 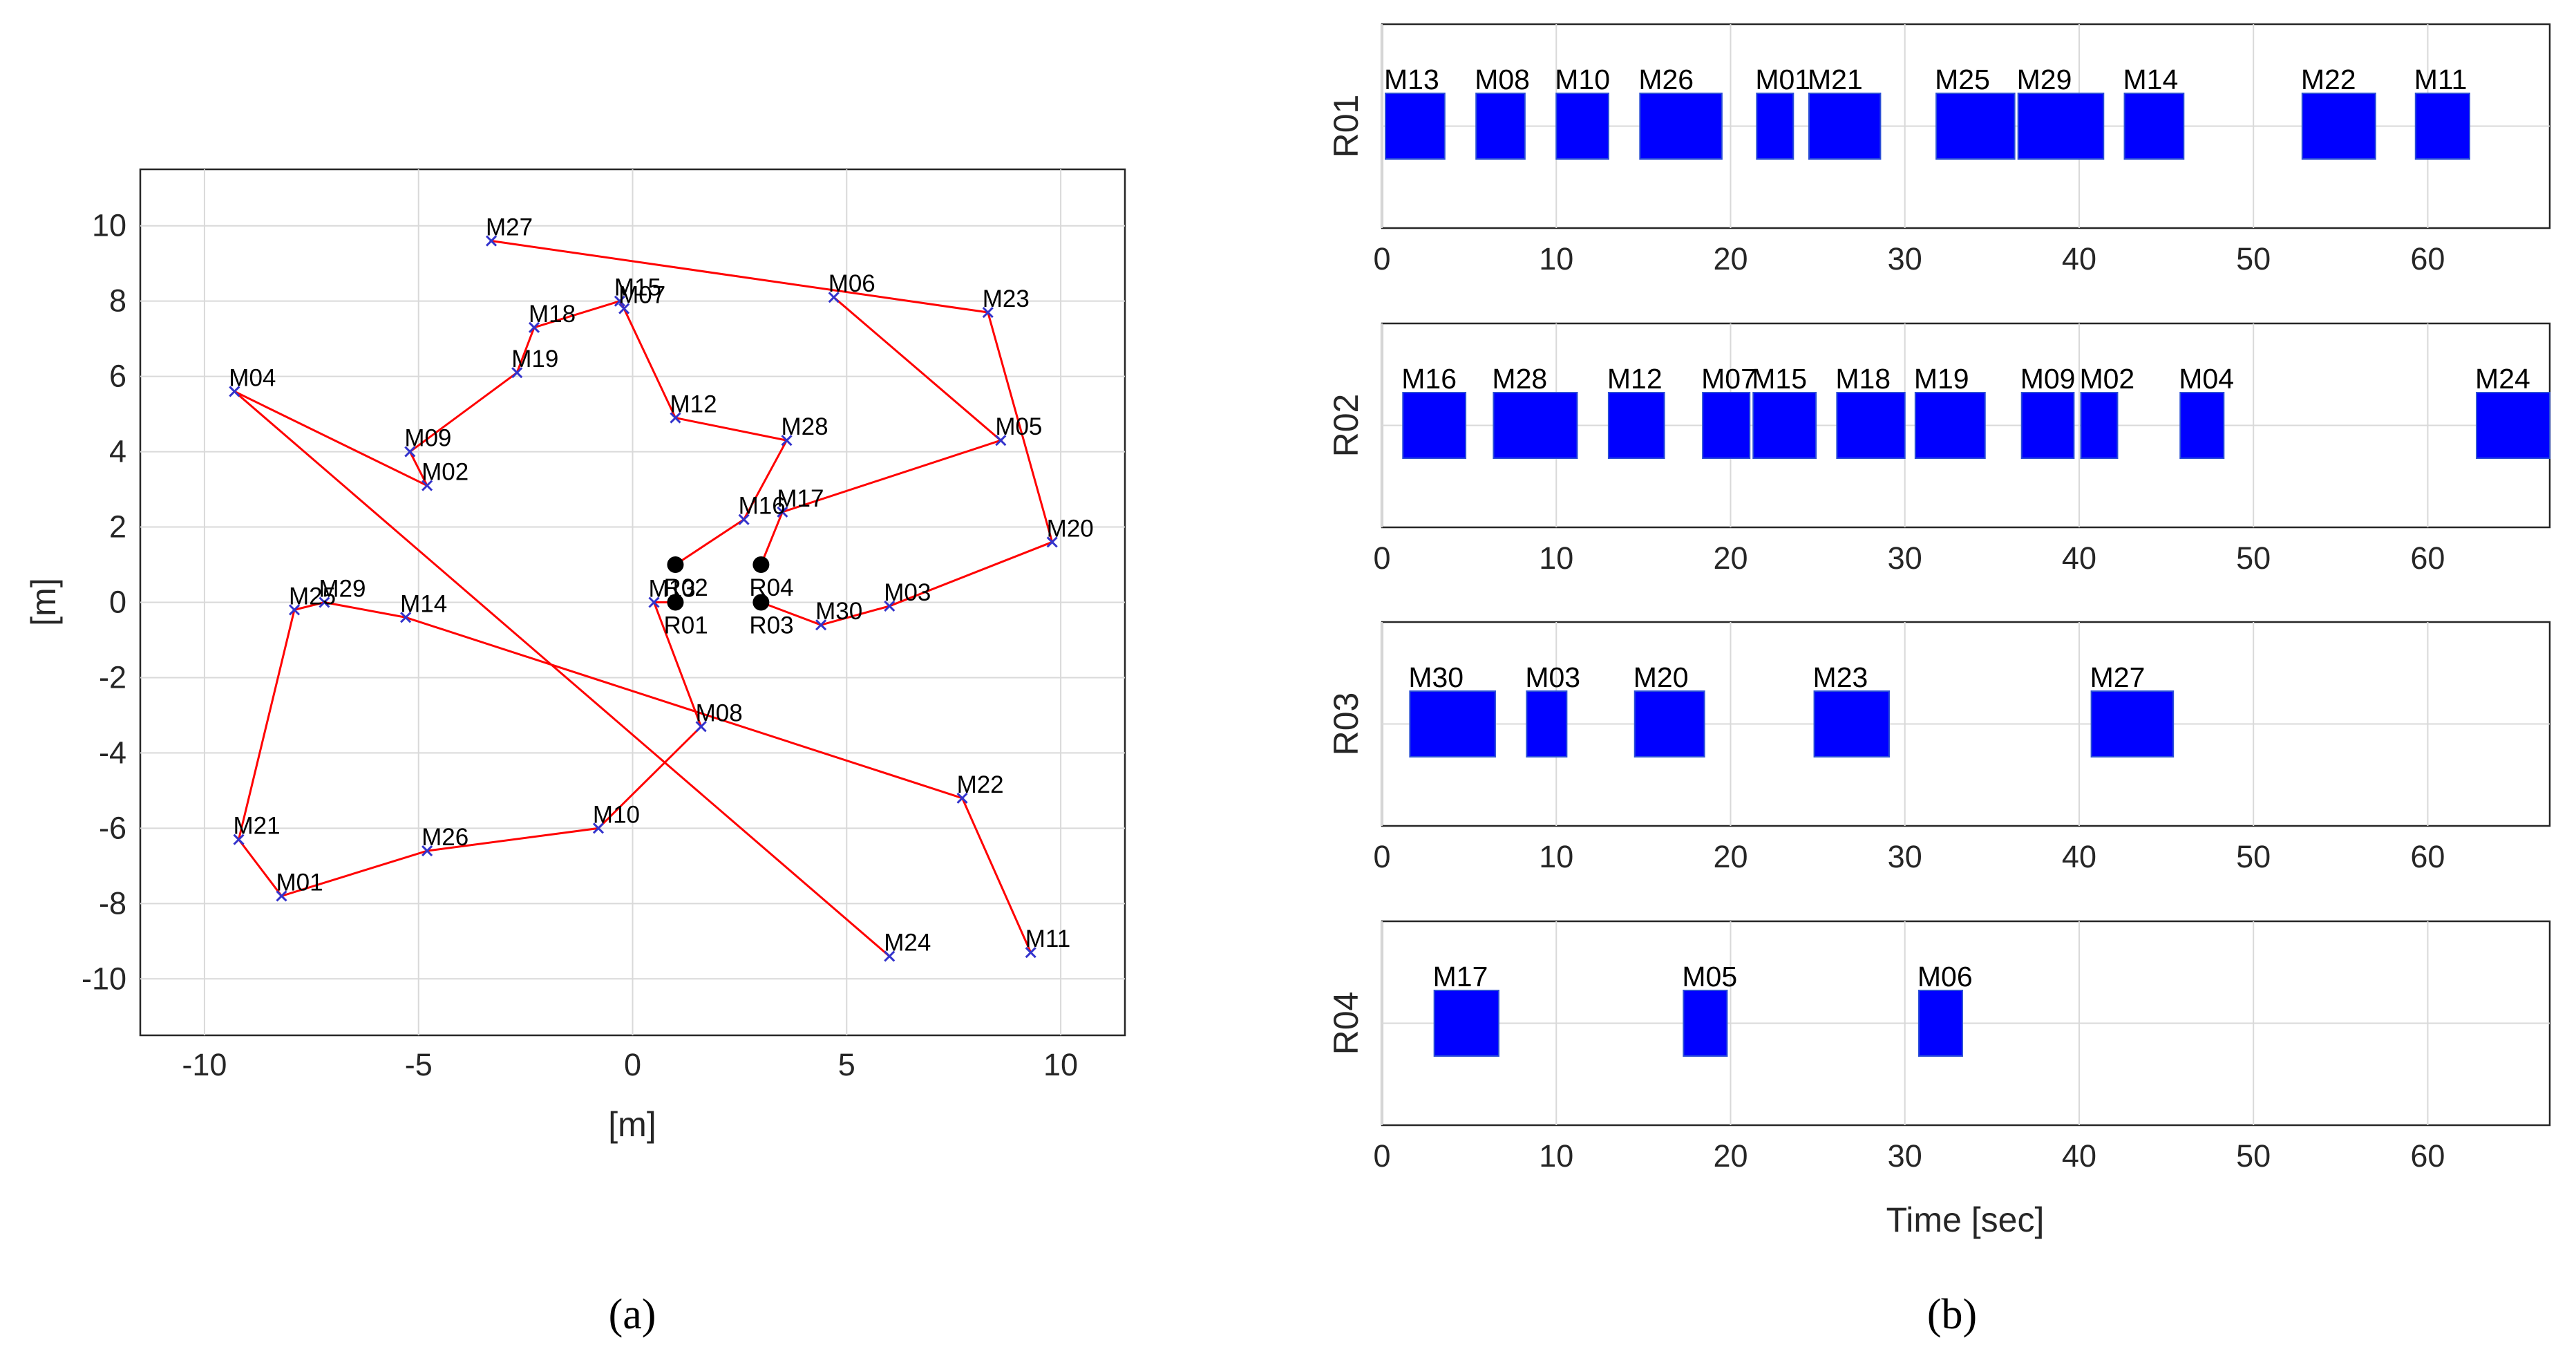 What do you see at coordinates (1730, 558) in the screenshot?
I see `schedule-xtick-label: 20` at bounding box center [1730, 558].